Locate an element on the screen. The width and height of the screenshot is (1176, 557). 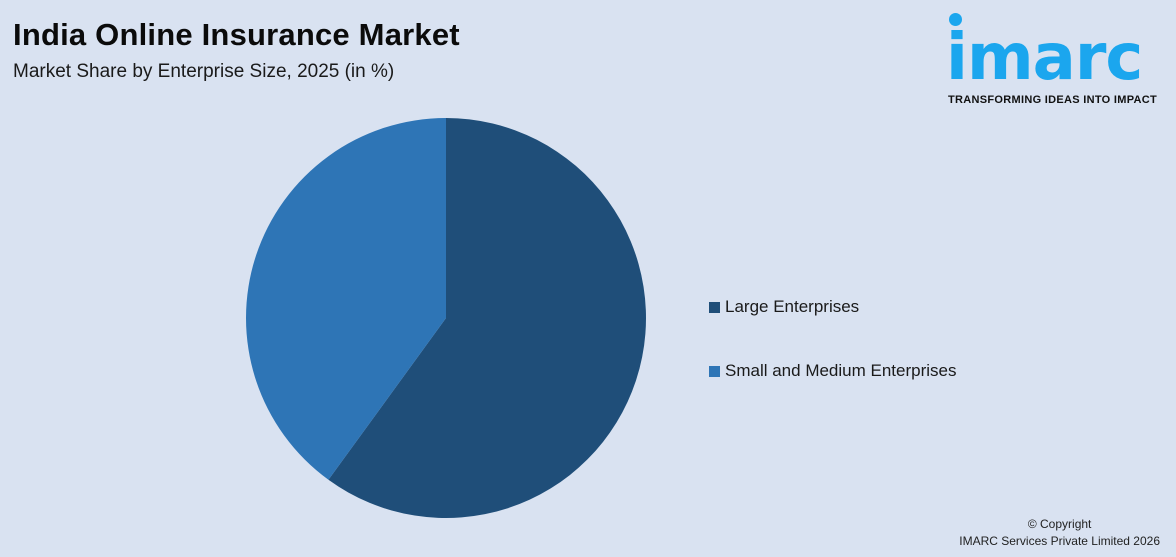
imarc-logo: imarc TRANSFORMING IDEAS INTO IMPACT is located at coordinates (1058, 60).